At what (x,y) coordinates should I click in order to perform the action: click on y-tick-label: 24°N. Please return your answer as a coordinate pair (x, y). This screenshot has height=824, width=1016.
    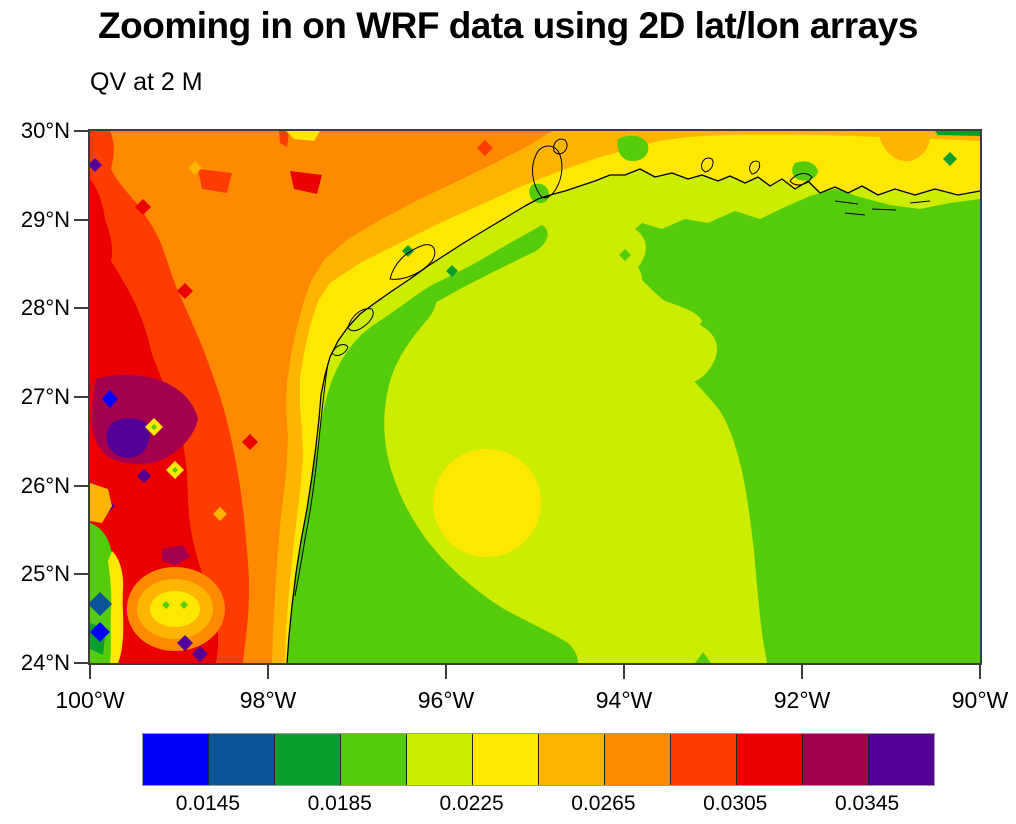
    Looking at the image, I should click on (45, 662).